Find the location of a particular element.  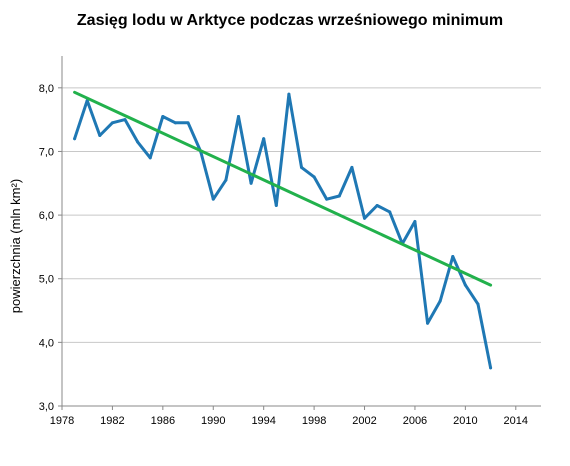

x-tick-label: 2014 is located at coordinates (516, 421).